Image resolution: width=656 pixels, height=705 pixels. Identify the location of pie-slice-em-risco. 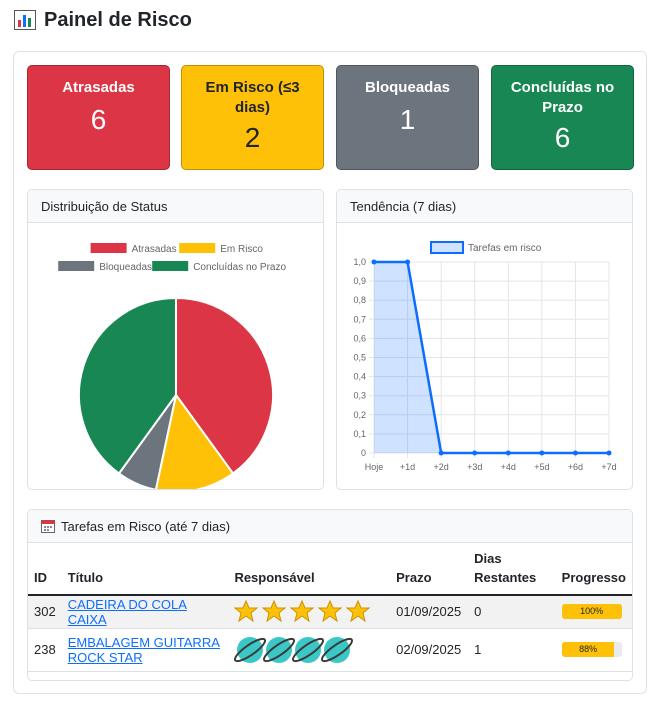
(194, 440).